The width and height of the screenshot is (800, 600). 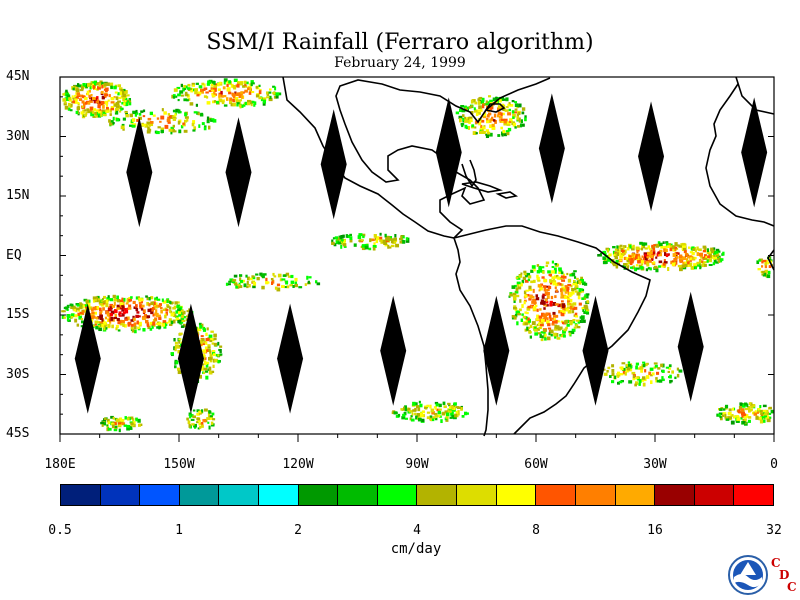 I want to click on lon-label: 30W, so click(x=655, y=464).